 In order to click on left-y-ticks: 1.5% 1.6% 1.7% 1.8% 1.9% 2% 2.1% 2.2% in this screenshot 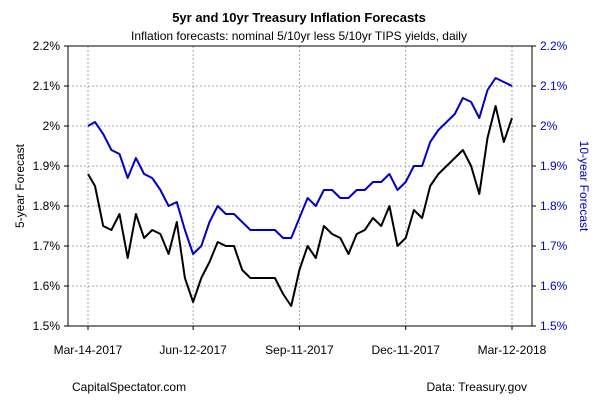, I will do `click(50, 186)`.